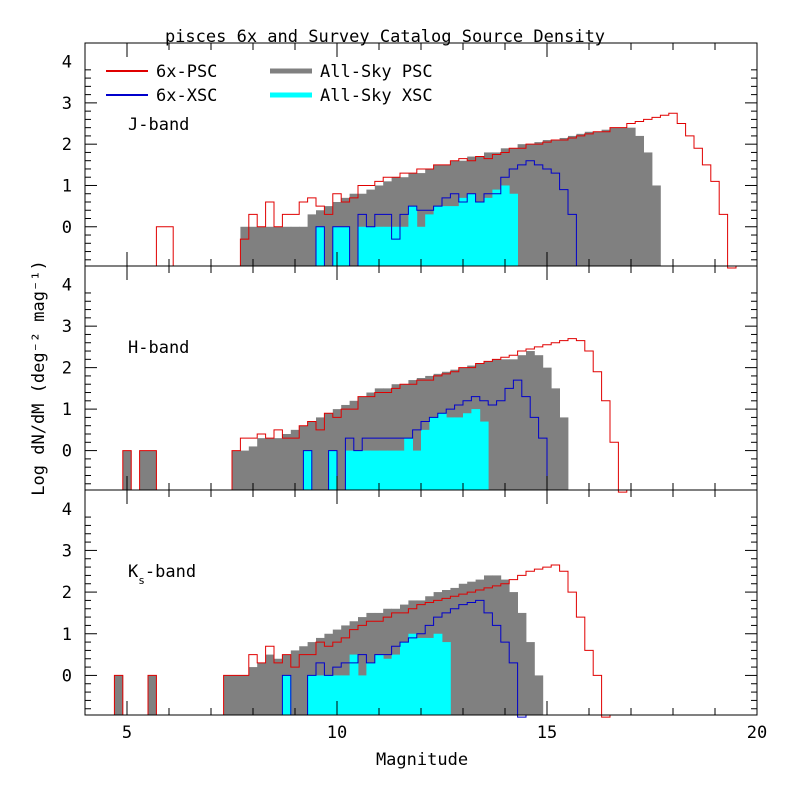 The width and height of the screenshot is (800, 800). I want to click on legend-label-allsky-xsc: All-Sky XSC, so click(376, 96).